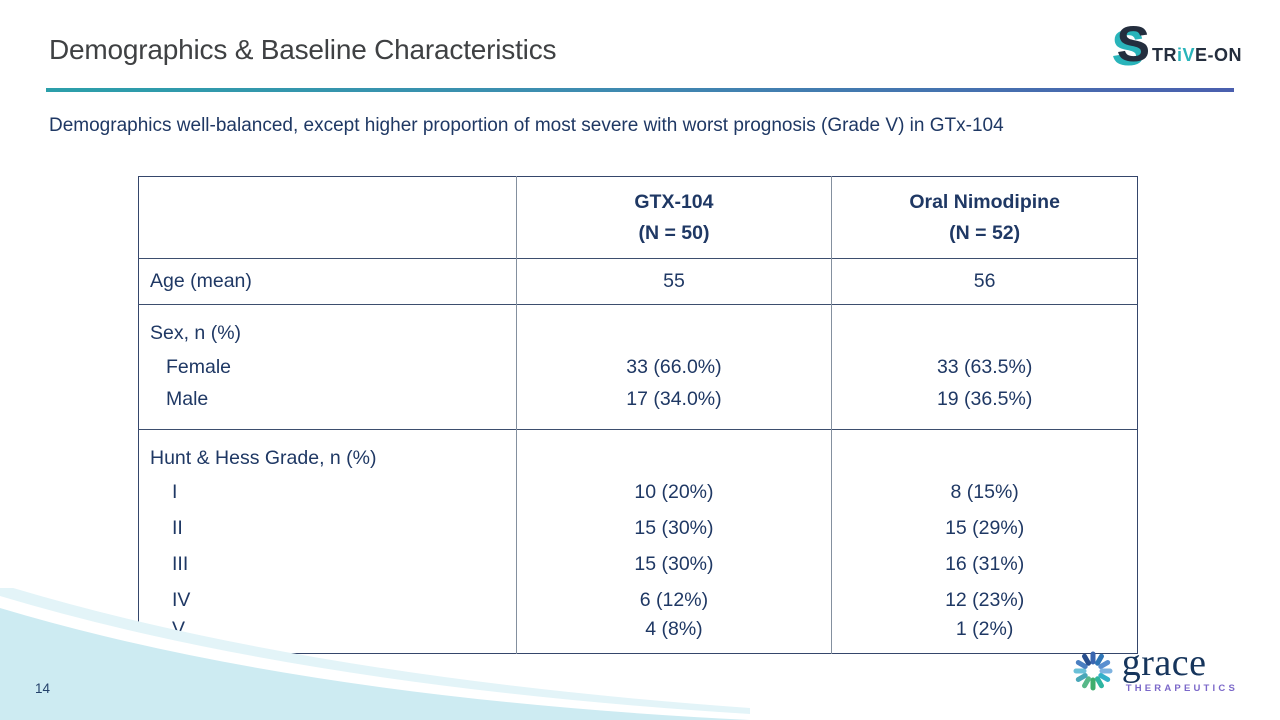  I want to click on row-label: Sex, n (%), so click(327, 326).